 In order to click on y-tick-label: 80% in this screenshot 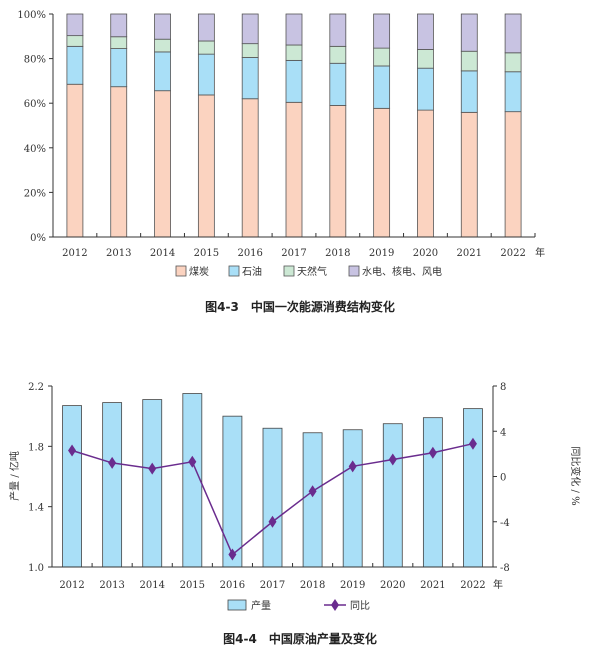, I will do `click(35, 60)`.